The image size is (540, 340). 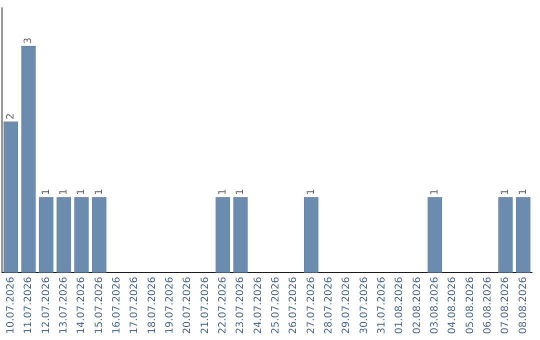 I want to click on x-tick-label: 20.07.2026, so click(x=188, y=305).